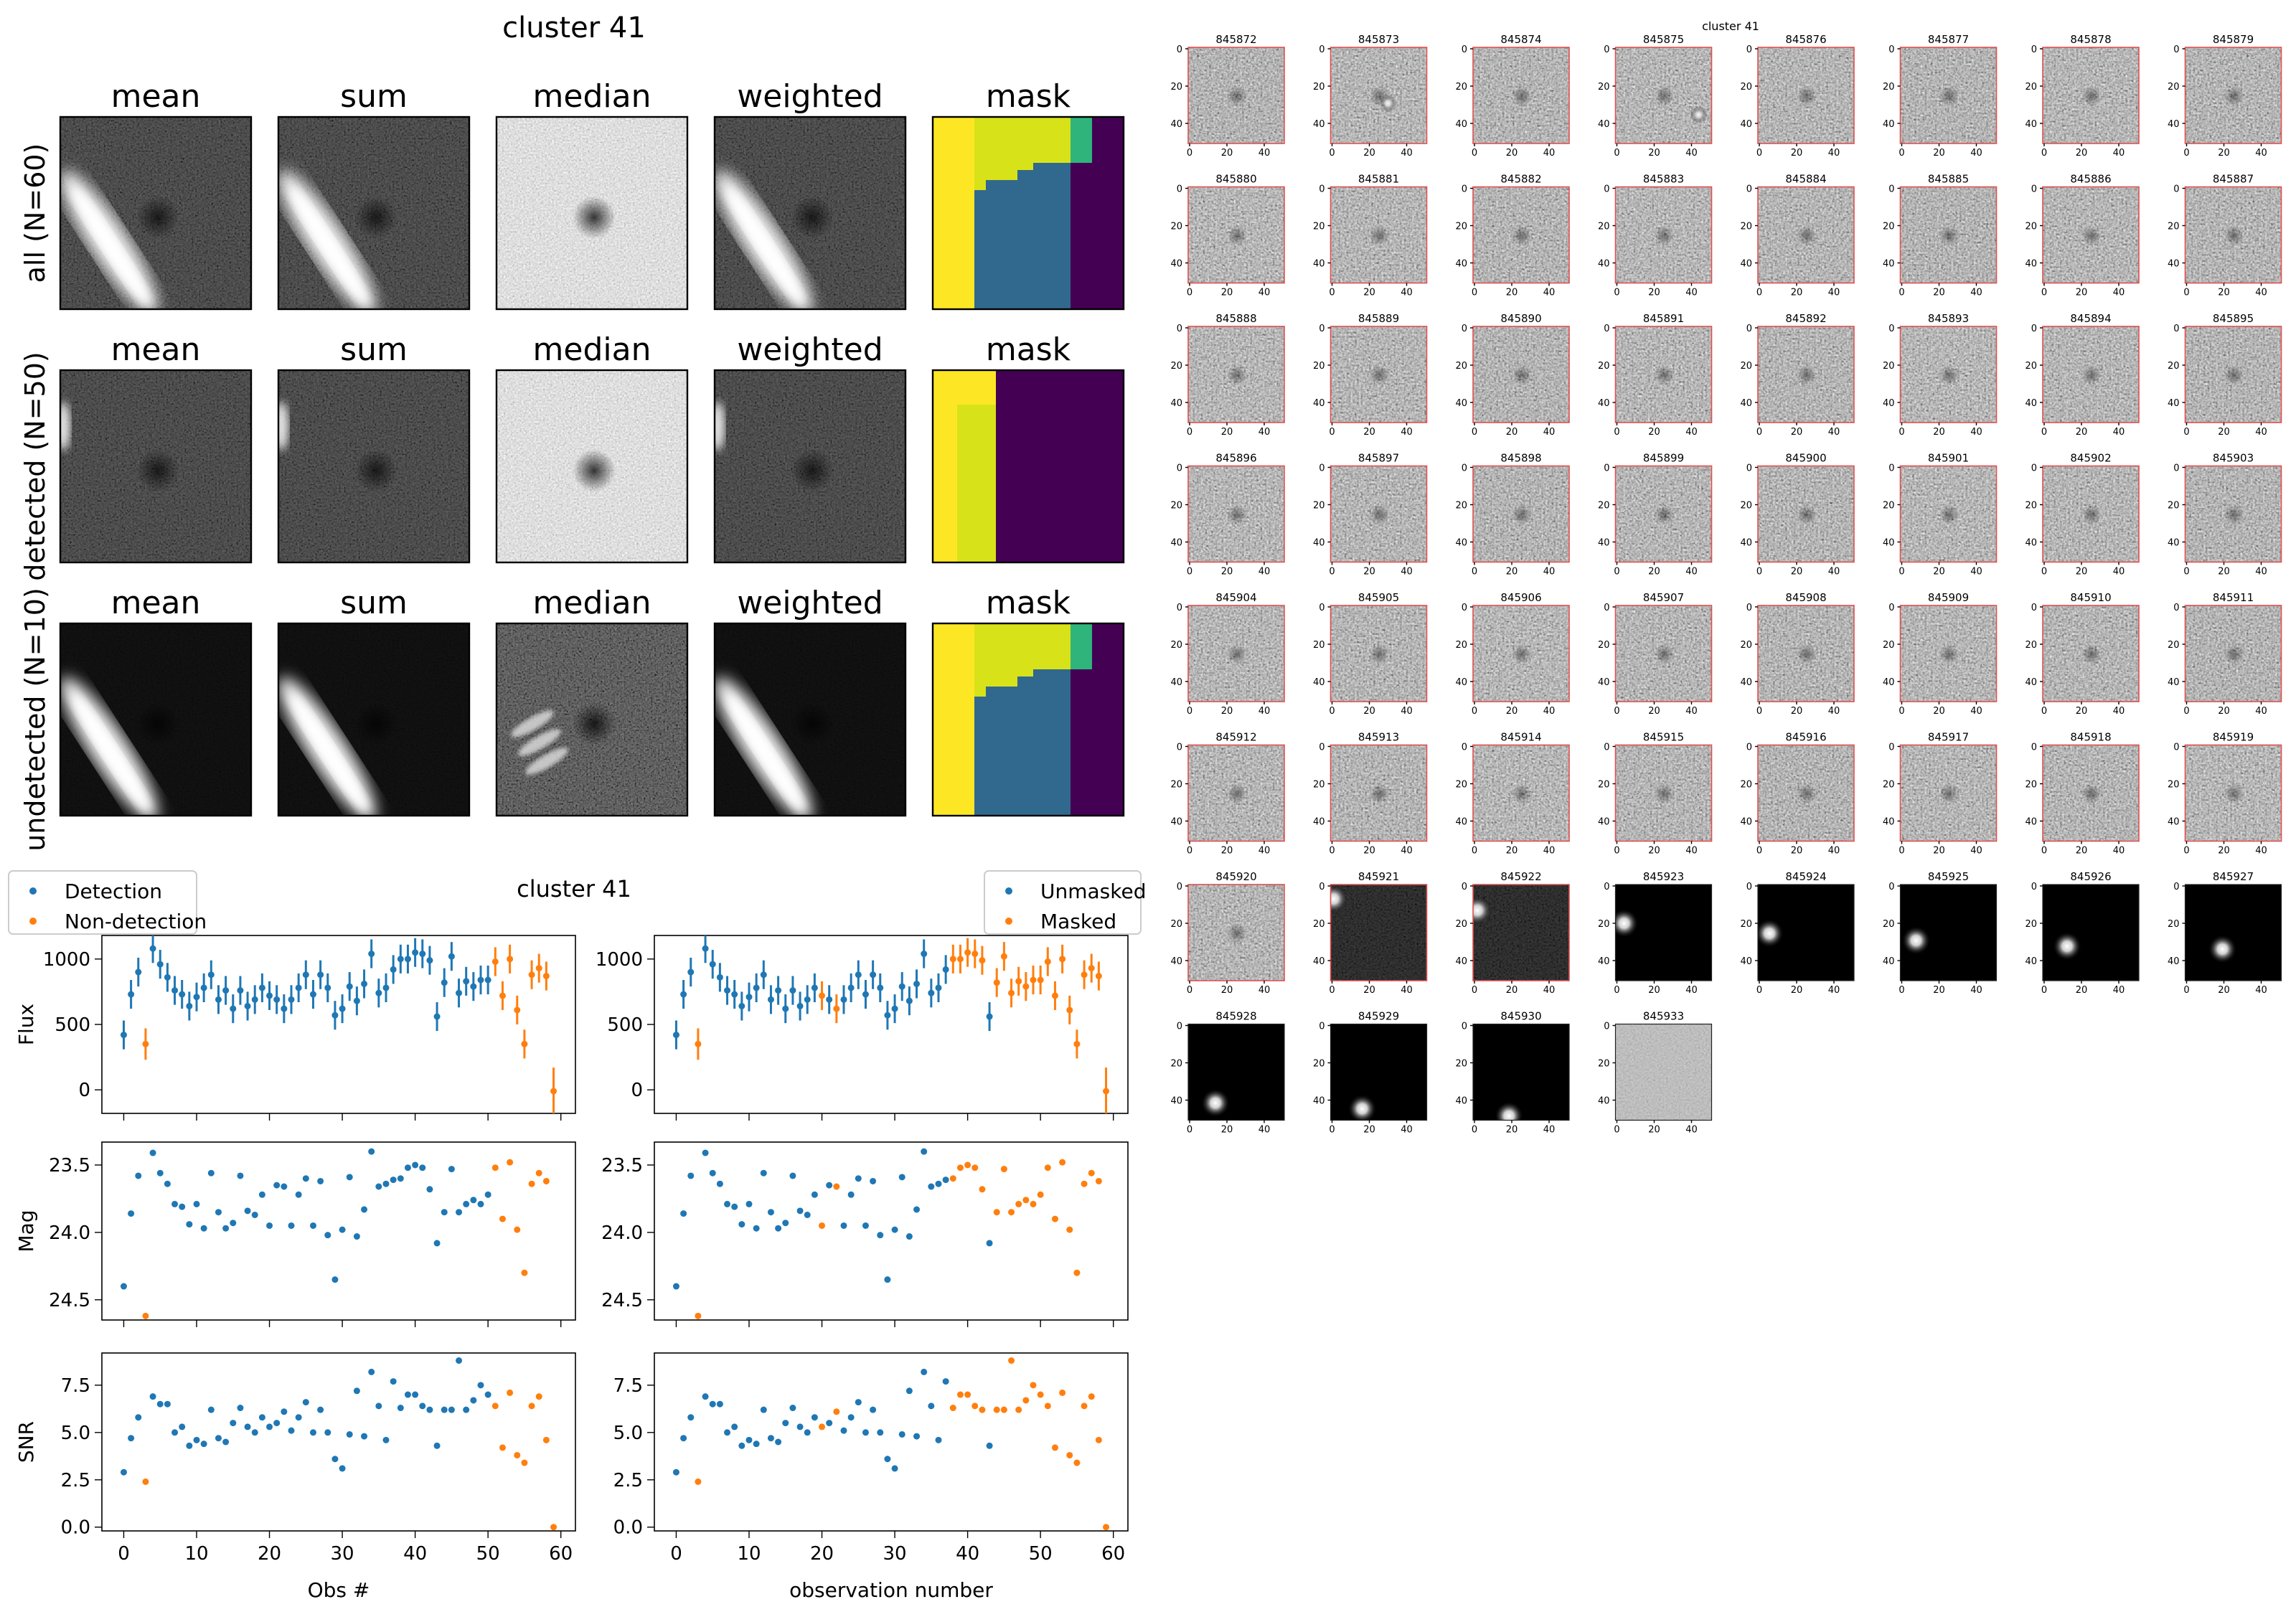 The width and height of the screenshot is (2296, 1617). What do you see at coordinates (1028, 213) in the screenshot?
I see `stack-image-frame` at bounding box center [1028, 213].